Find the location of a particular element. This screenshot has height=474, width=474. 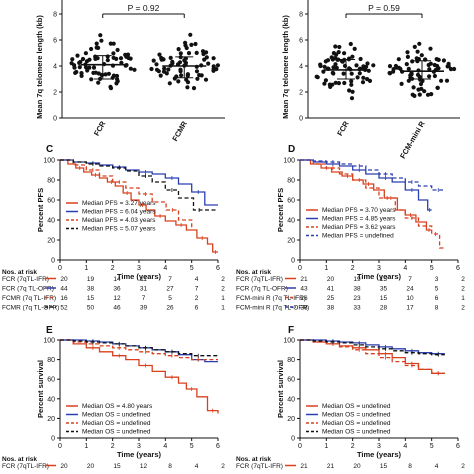

risk-cell: 11 is located at coordinates (143, 279).